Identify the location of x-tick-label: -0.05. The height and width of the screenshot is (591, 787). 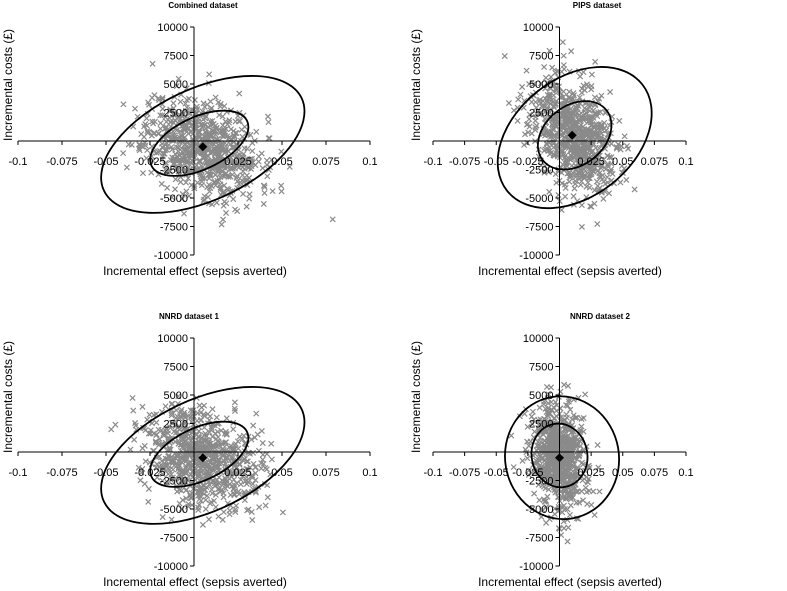
(105, 162).